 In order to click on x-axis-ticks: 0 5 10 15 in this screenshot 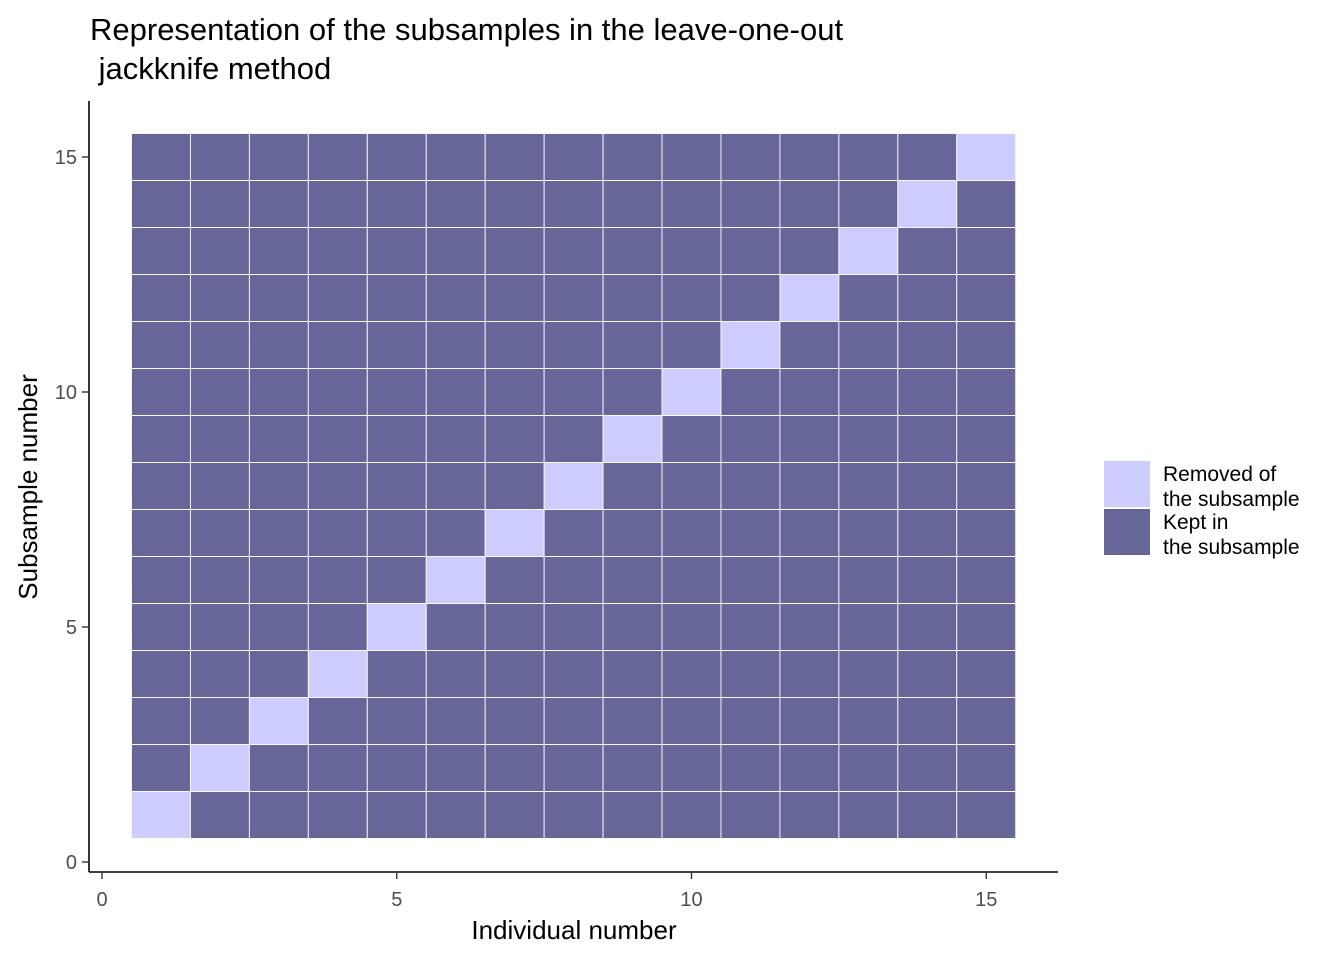, I will do `click(546, 891)`.